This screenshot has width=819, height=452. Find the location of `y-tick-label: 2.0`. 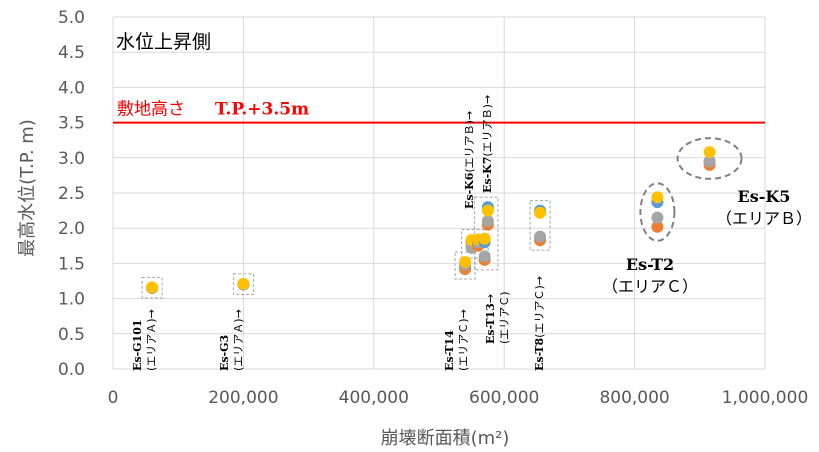

y-tick-label: 2.0 is located at coordinates (71, 229).